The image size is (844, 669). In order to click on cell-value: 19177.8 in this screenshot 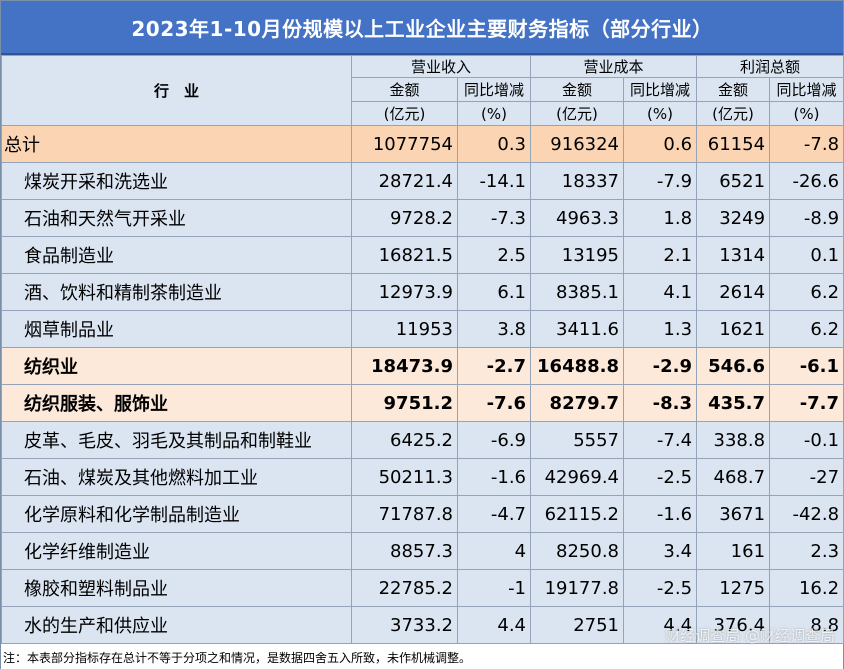, I will do `click(577, 588)`.